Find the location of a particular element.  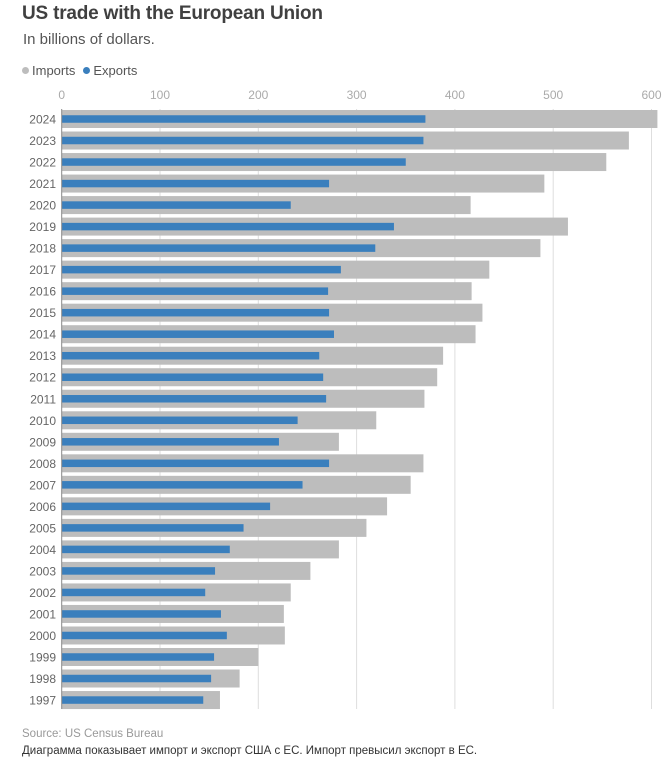

x-tick-label: 300 is located at coordinates (357, 95).